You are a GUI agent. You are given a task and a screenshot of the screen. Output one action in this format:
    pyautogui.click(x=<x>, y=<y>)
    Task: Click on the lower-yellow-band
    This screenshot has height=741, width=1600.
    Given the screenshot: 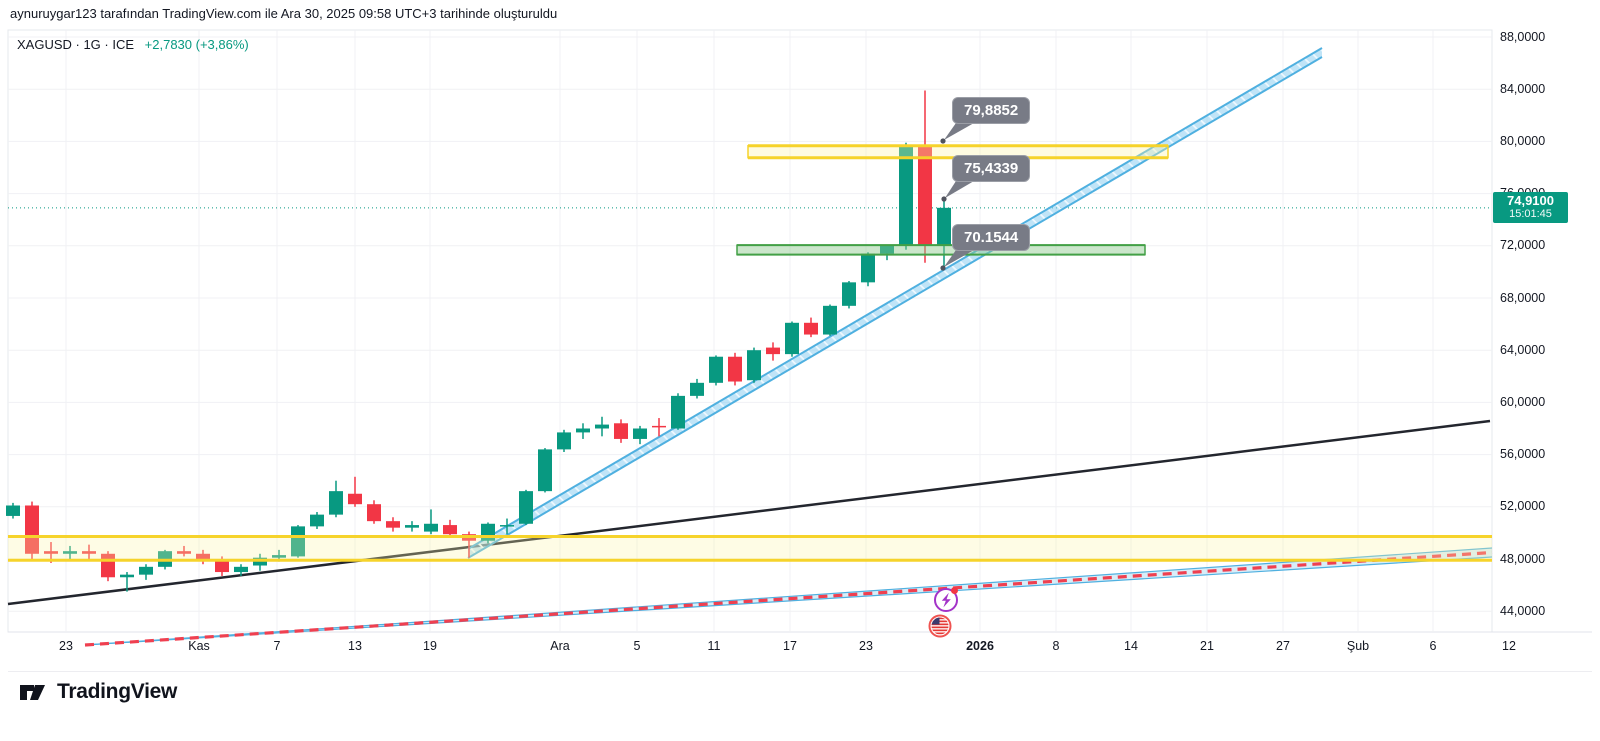 What is the action you would take?
    pyautogui.click(x=750, y=548)
    